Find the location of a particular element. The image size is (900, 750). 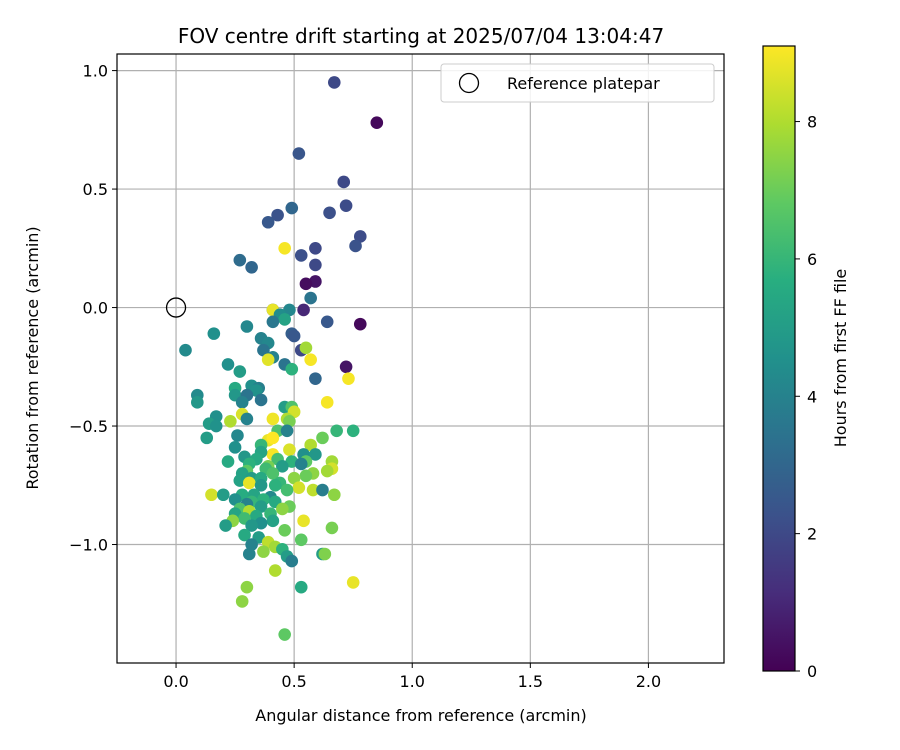

x-tick-label: 1.5 is located at coordinates (530, 681).